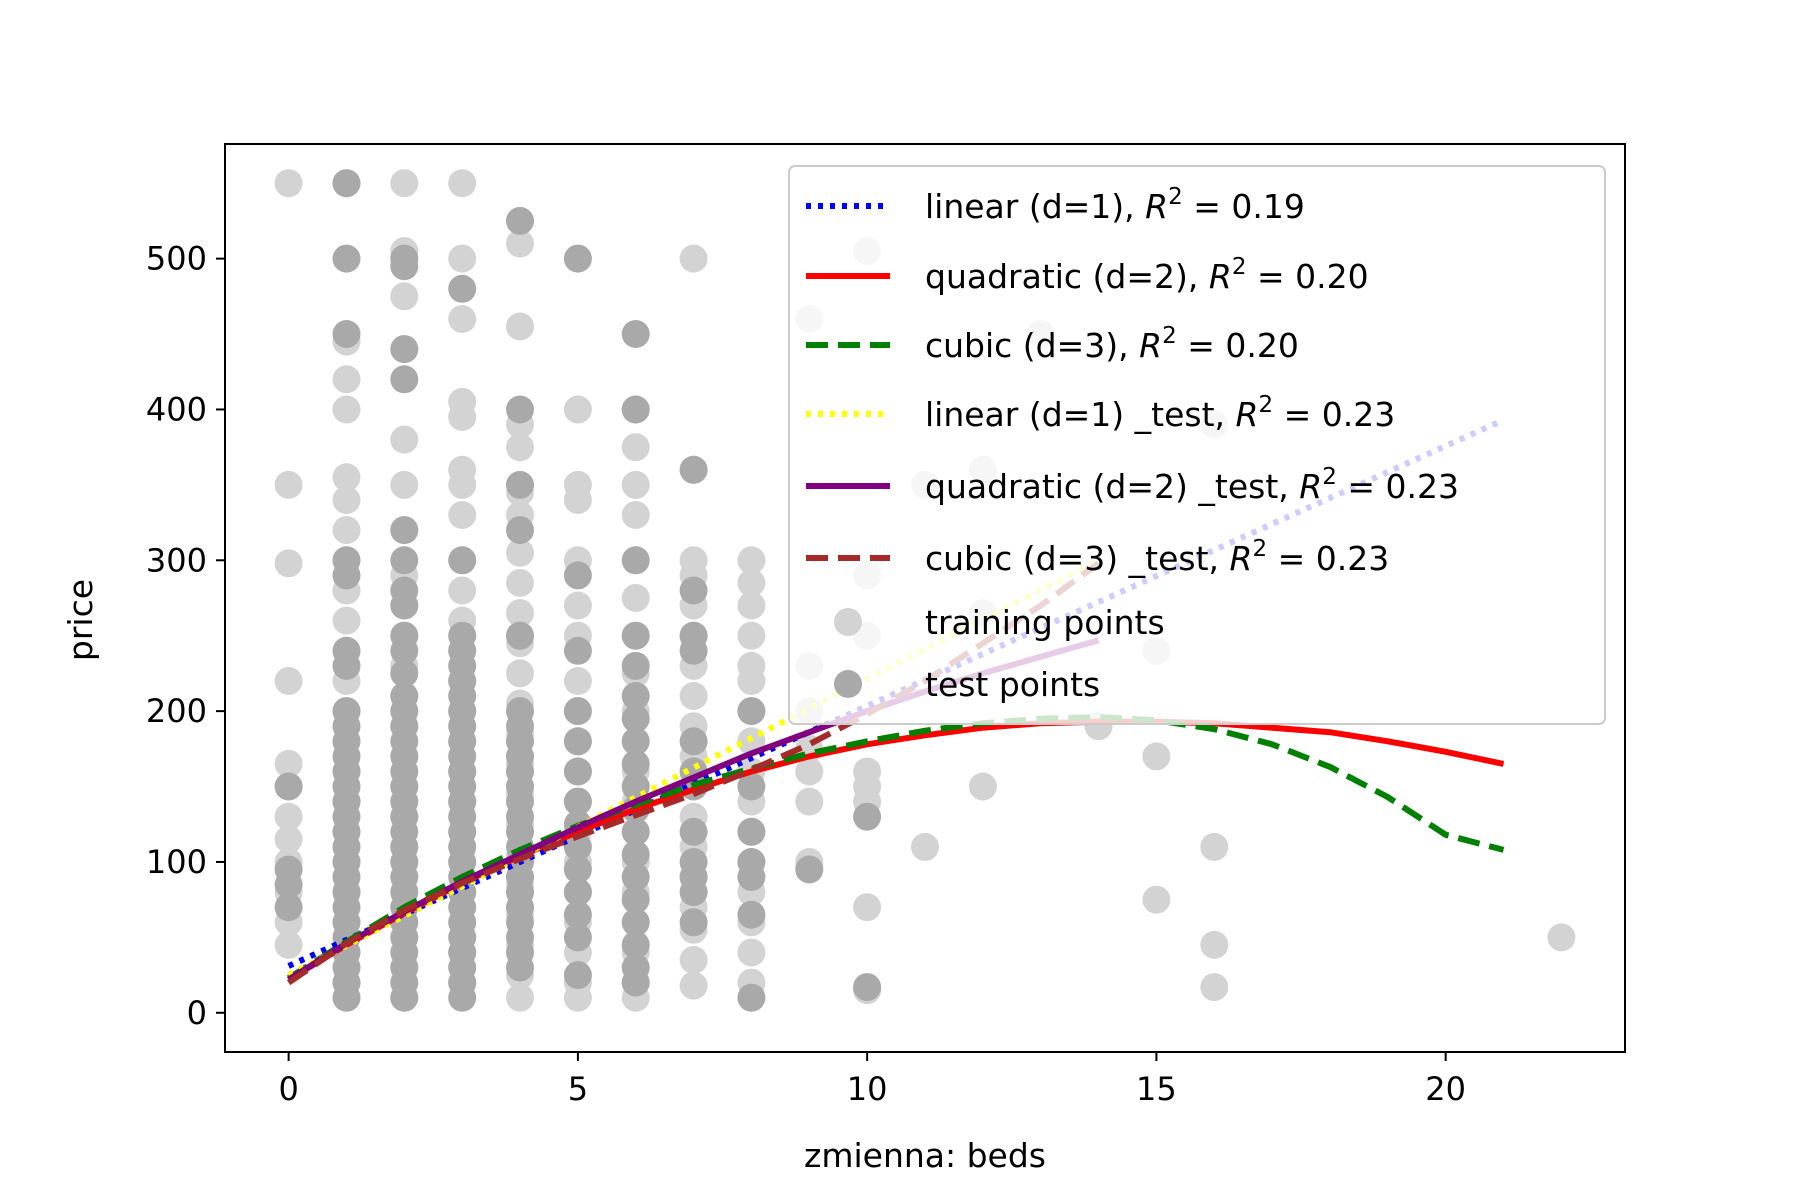 Image resolution: width=1800 pixels, height=1200 pixels. I want to click on legend-marker-training, so click(848, 622).